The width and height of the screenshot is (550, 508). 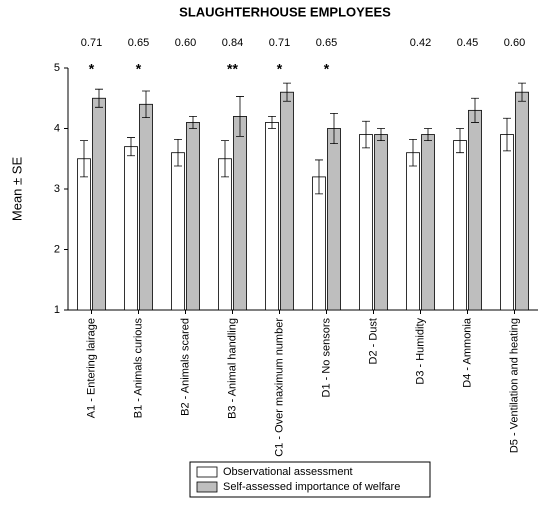 I want to click on correlation-label: 0.45, so click(x=467, y=43).